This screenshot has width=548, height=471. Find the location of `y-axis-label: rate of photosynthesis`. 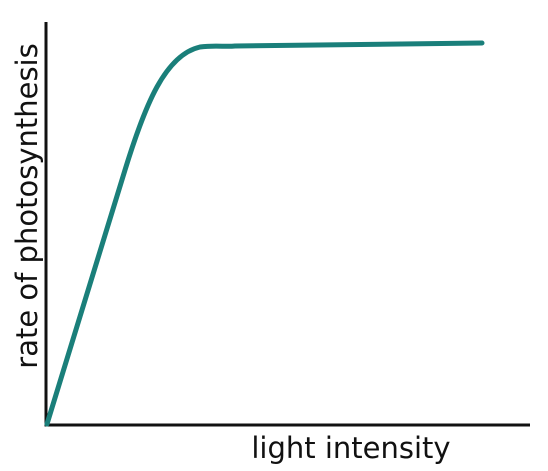

y-axis-label: rate of photosynthesis is located at coordinates (27, 205).